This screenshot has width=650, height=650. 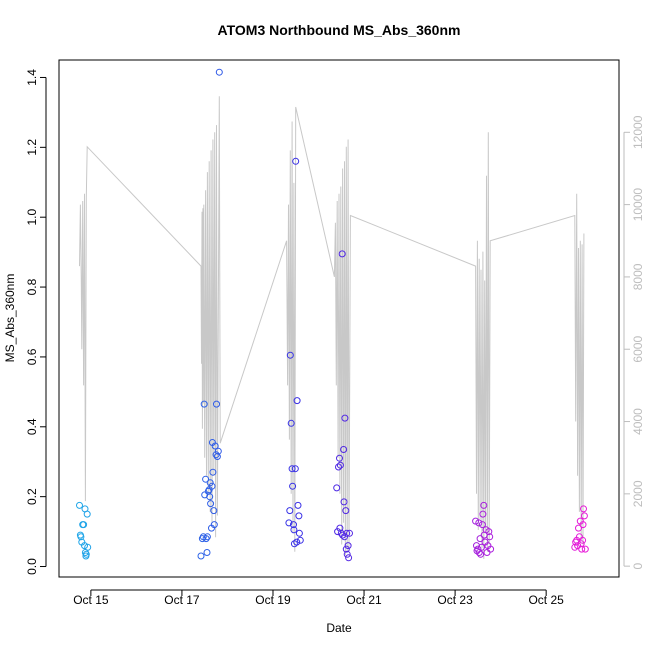 What do you see at coordinates (546, 600) in the screenshot?
I see `x-tick-label: Oct 25` at bounding box center [546, 600].